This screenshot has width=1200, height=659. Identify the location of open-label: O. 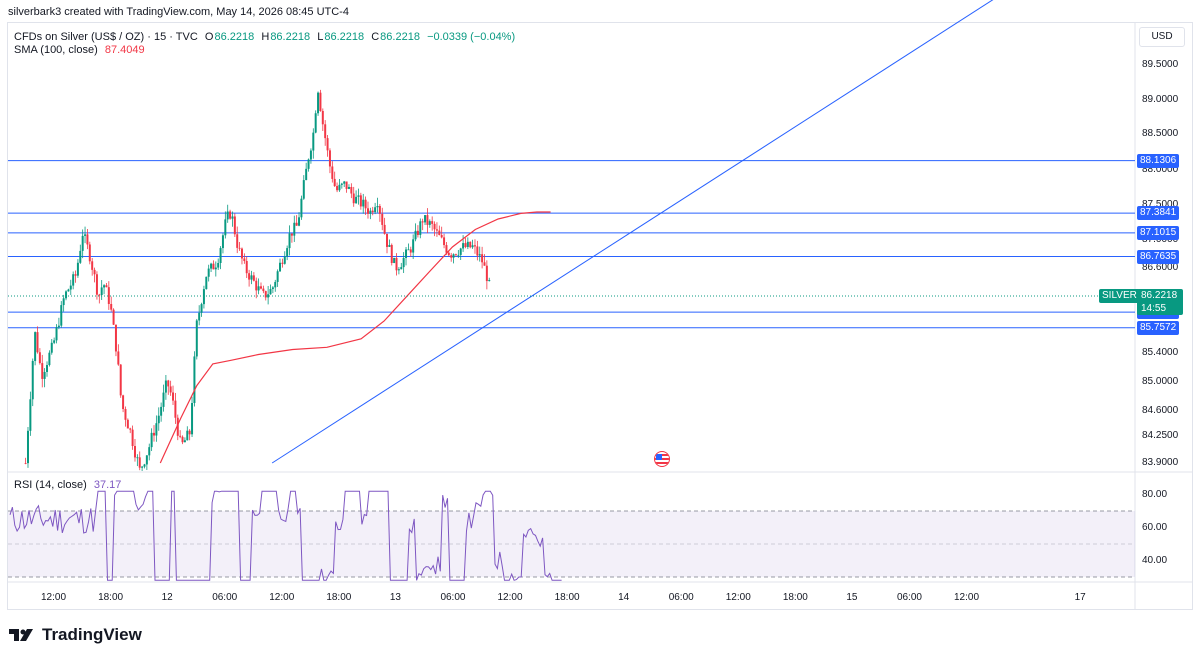
(209, 37).